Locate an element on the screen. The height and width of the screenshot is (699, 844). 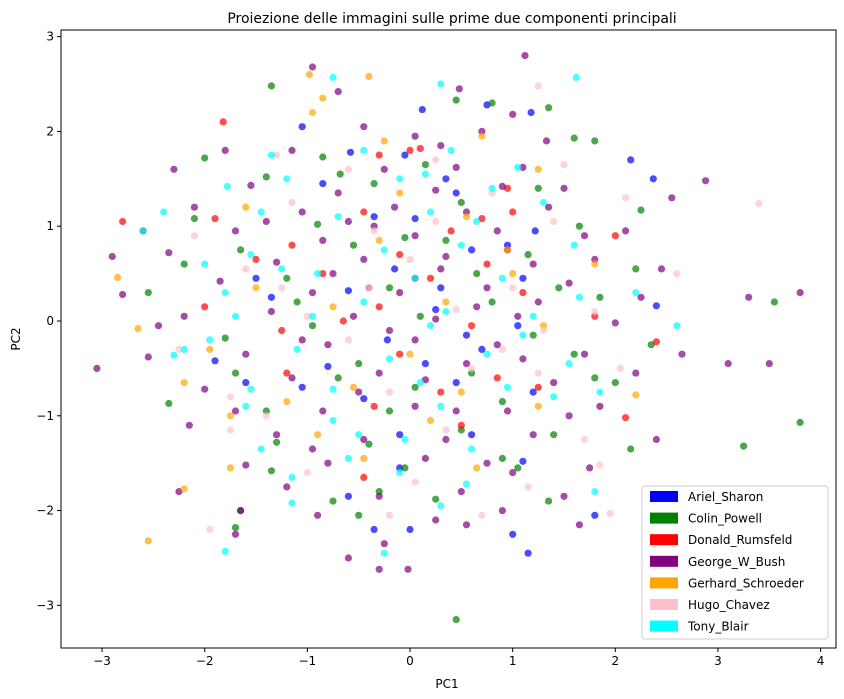
y-tick-label: 2 is located at coordinates (50, 131).